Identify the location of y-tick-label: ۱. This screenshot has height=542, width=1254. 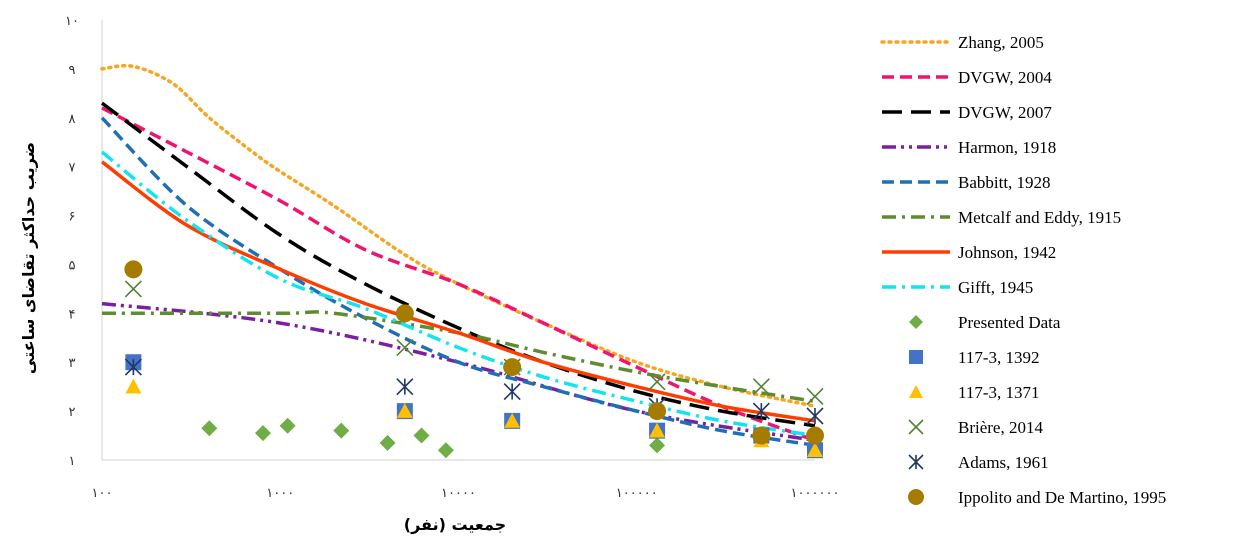
(72, 461).